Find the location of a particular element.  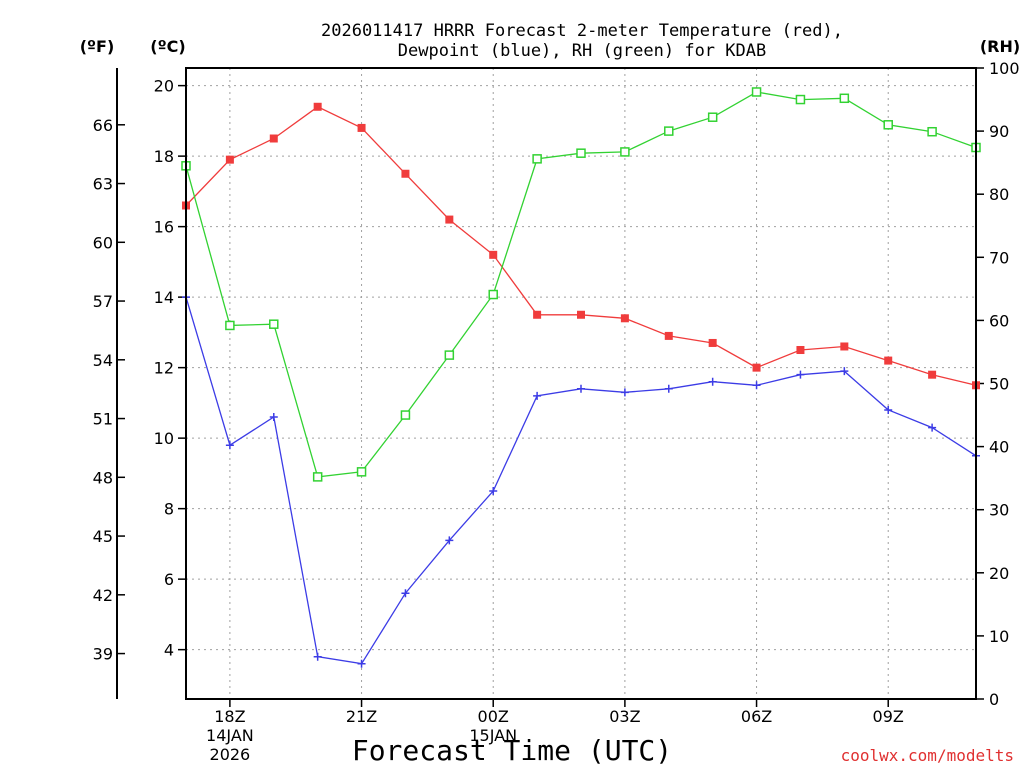

rh-tick-label: 30 is located at coordinates (999, 510).